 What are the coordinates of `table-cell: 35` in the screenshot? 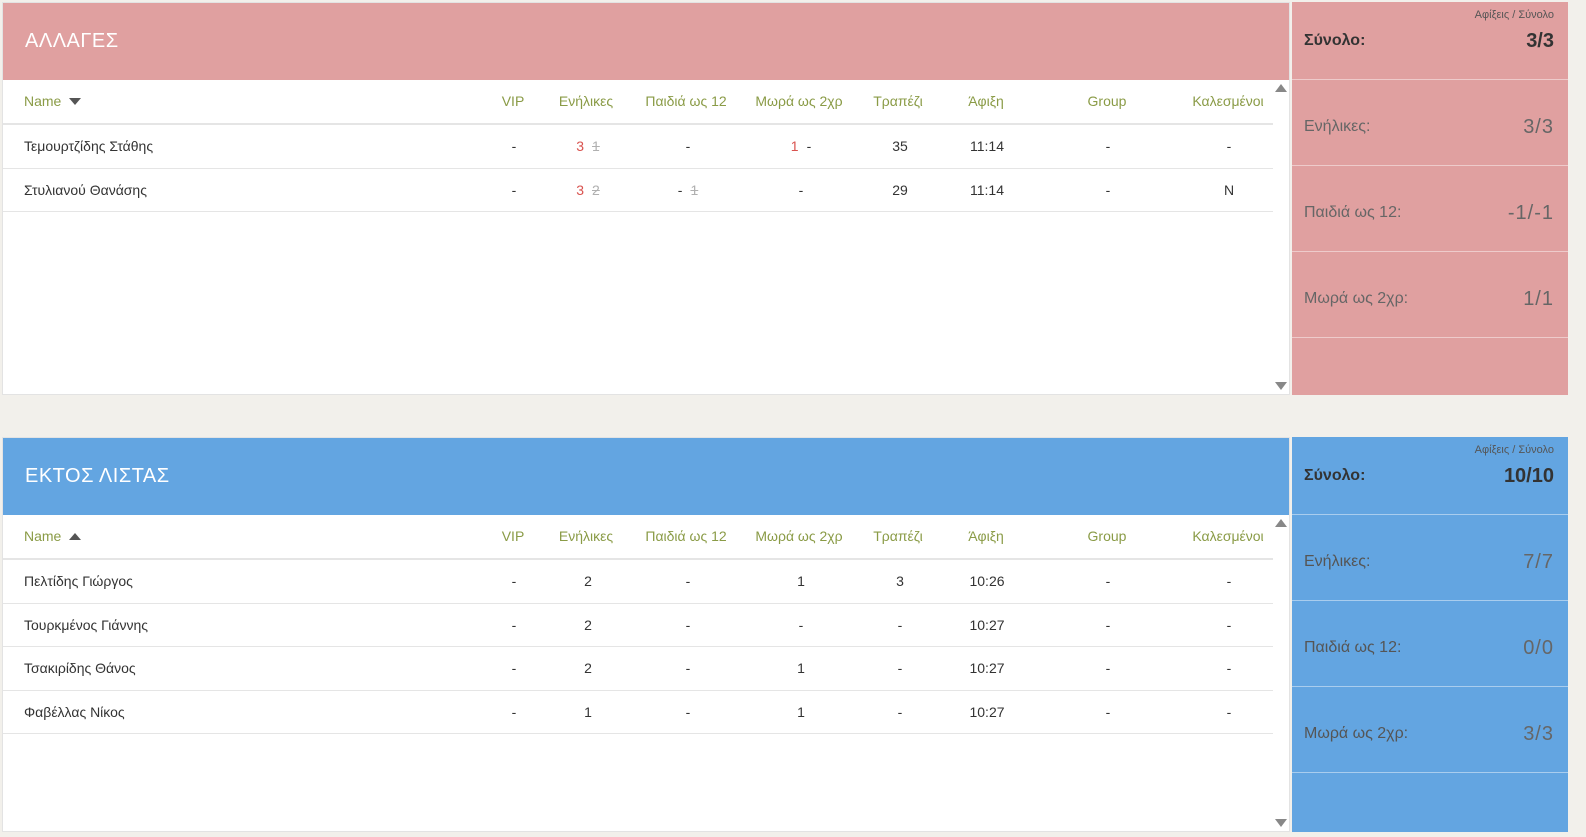 It's located at (900, 146).